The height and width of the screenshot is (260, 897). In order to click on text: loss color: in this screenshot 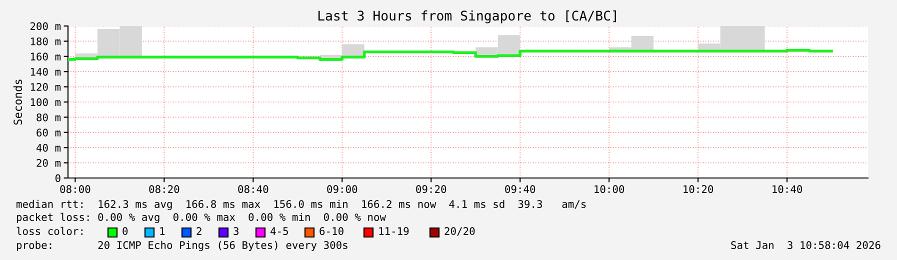, I will do `click(49, 231)`.